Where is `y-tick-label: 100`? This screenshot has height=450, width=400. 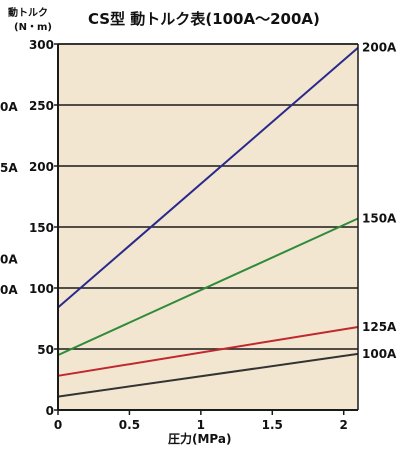 y-tick-label: 100 is located at coordinates (41, 289).